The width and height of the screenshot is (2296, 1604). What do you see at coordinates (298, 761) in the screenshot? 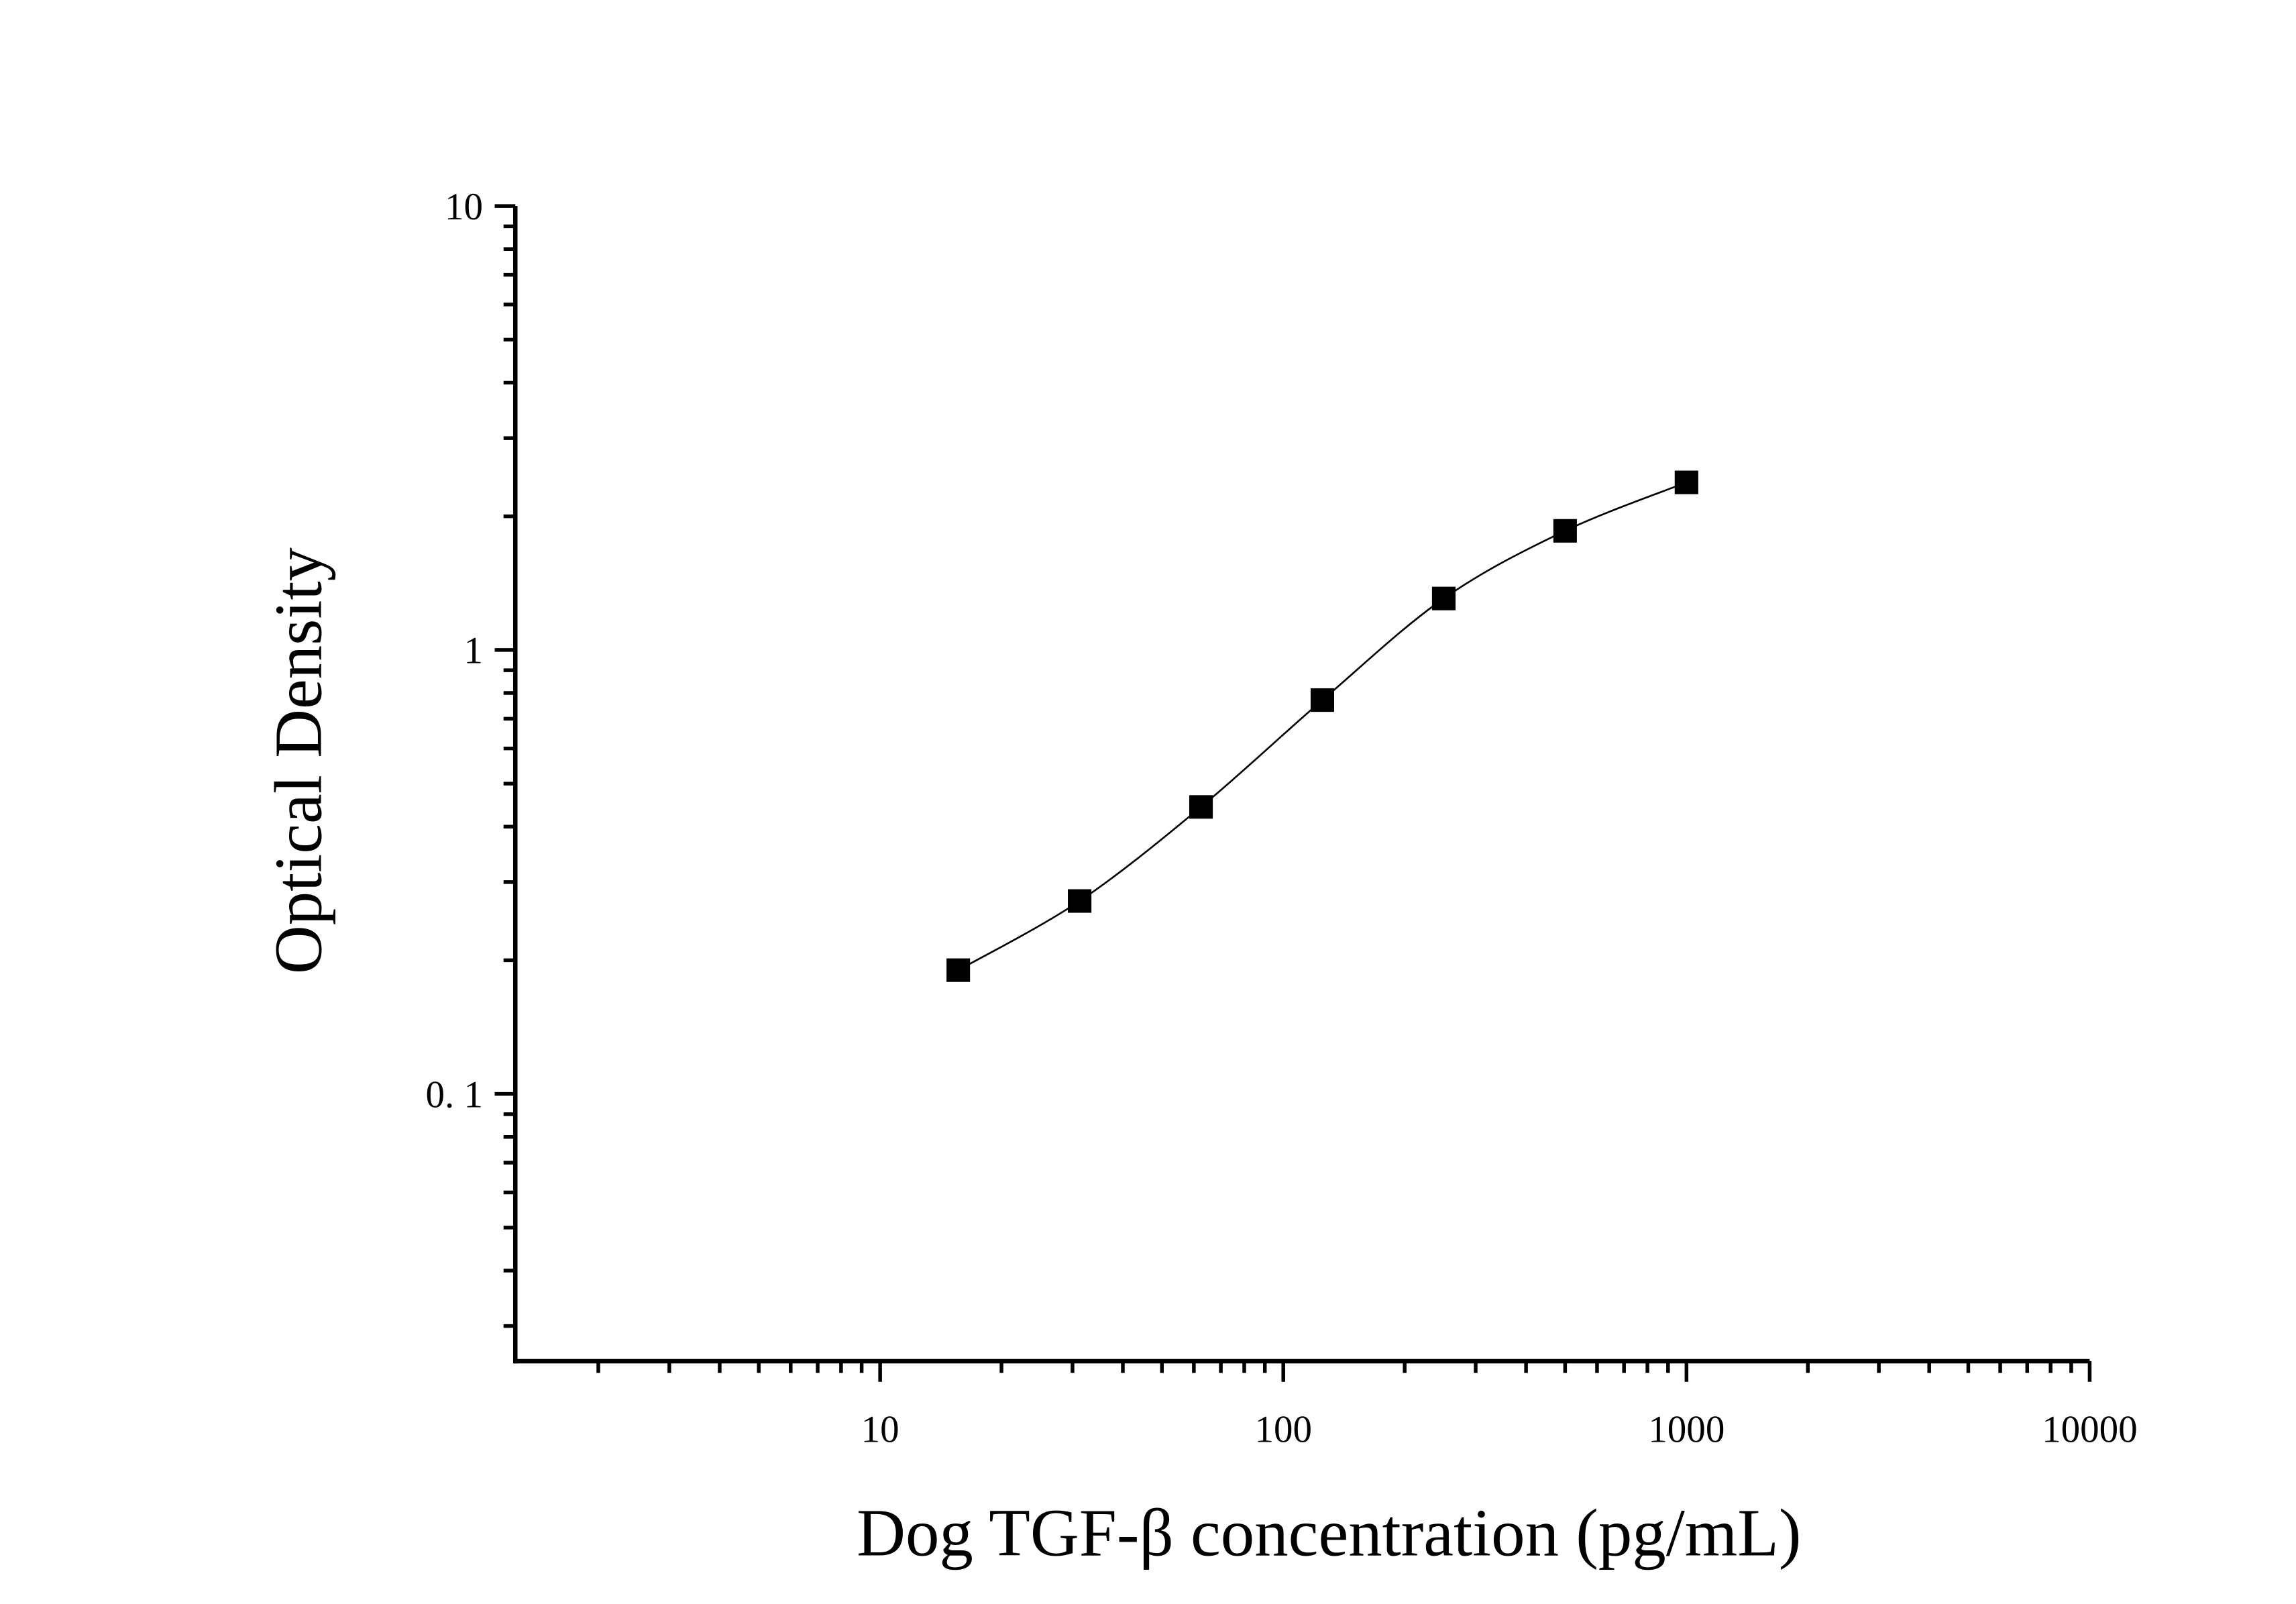
I see `y-axis-label: Optical Density` at bounding box center [298, 761].